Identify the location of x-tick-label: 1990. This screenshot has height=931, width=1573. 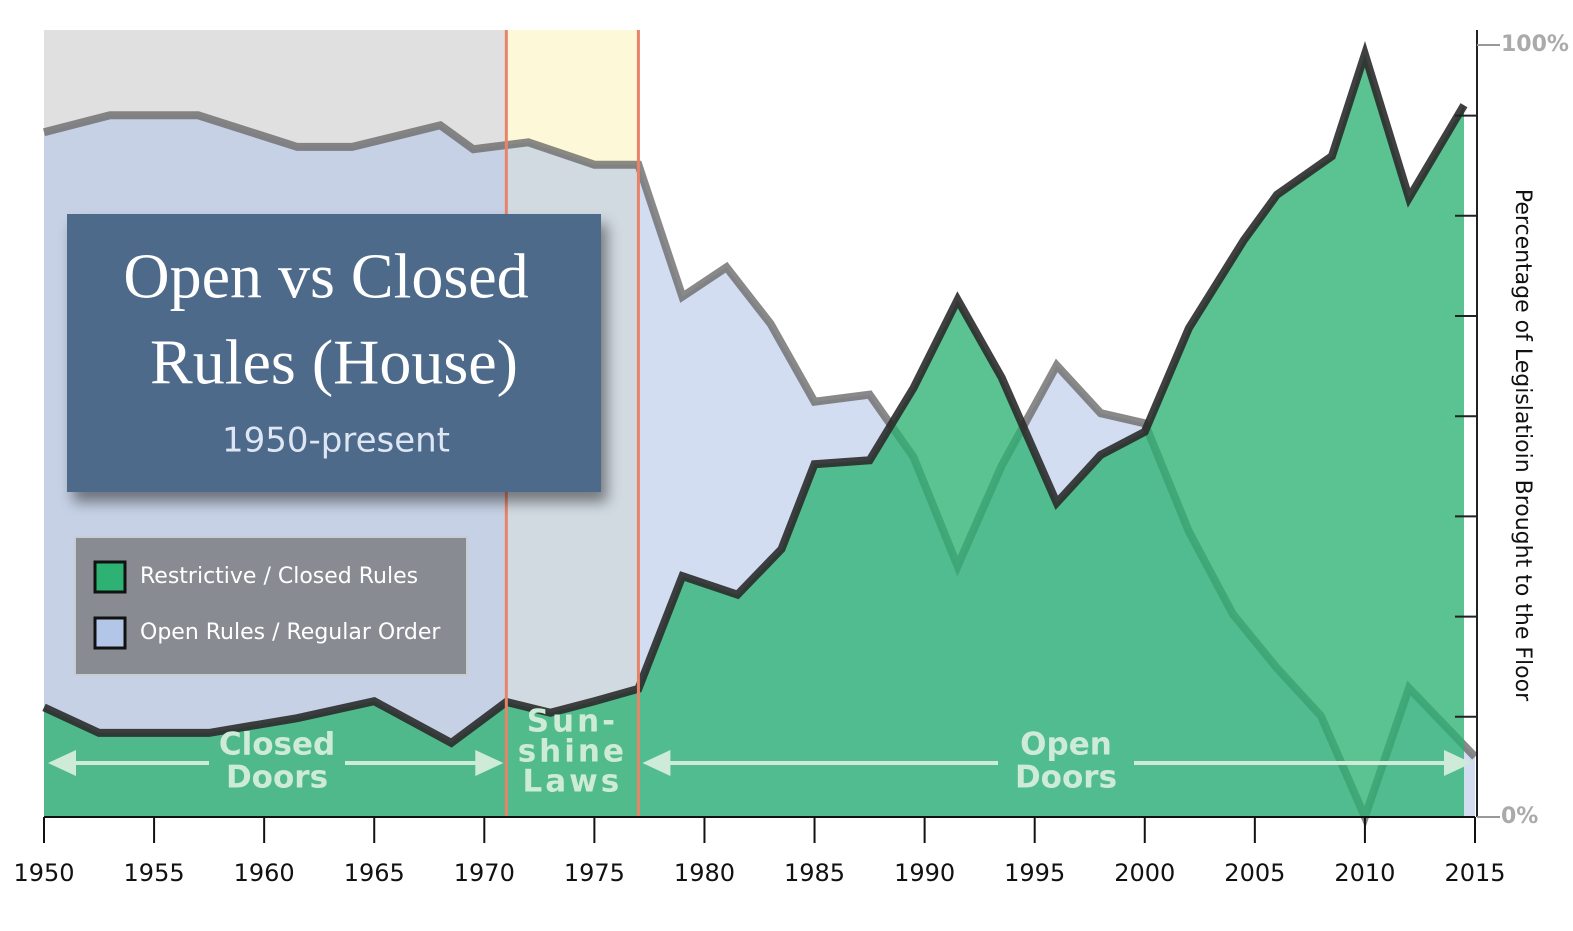
(924, 873).